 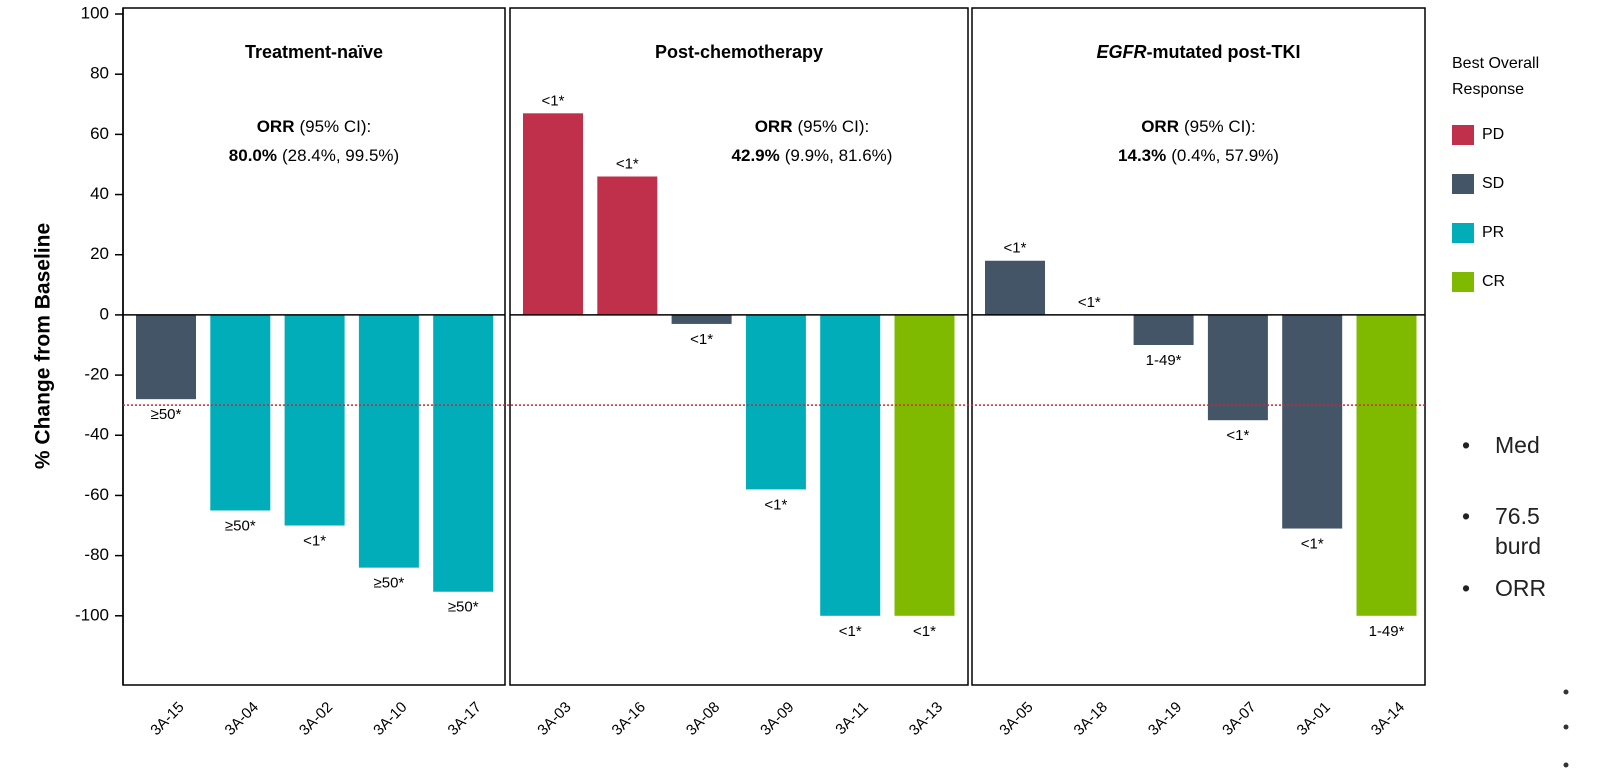 I want to click on x-tick-label: 3A-11, so click(x=852, y=719).